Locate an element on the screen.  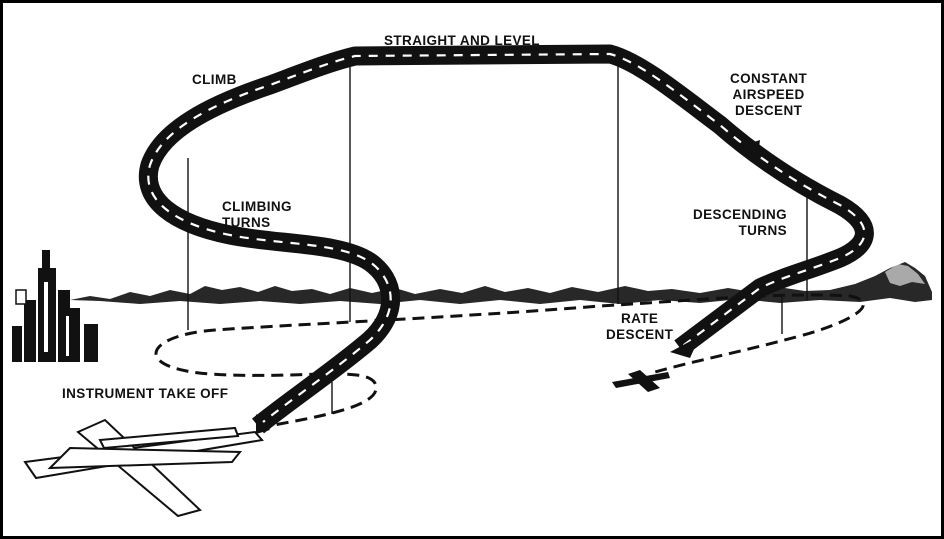
label-line: CONSTANT is located at coordinates (769, 78).